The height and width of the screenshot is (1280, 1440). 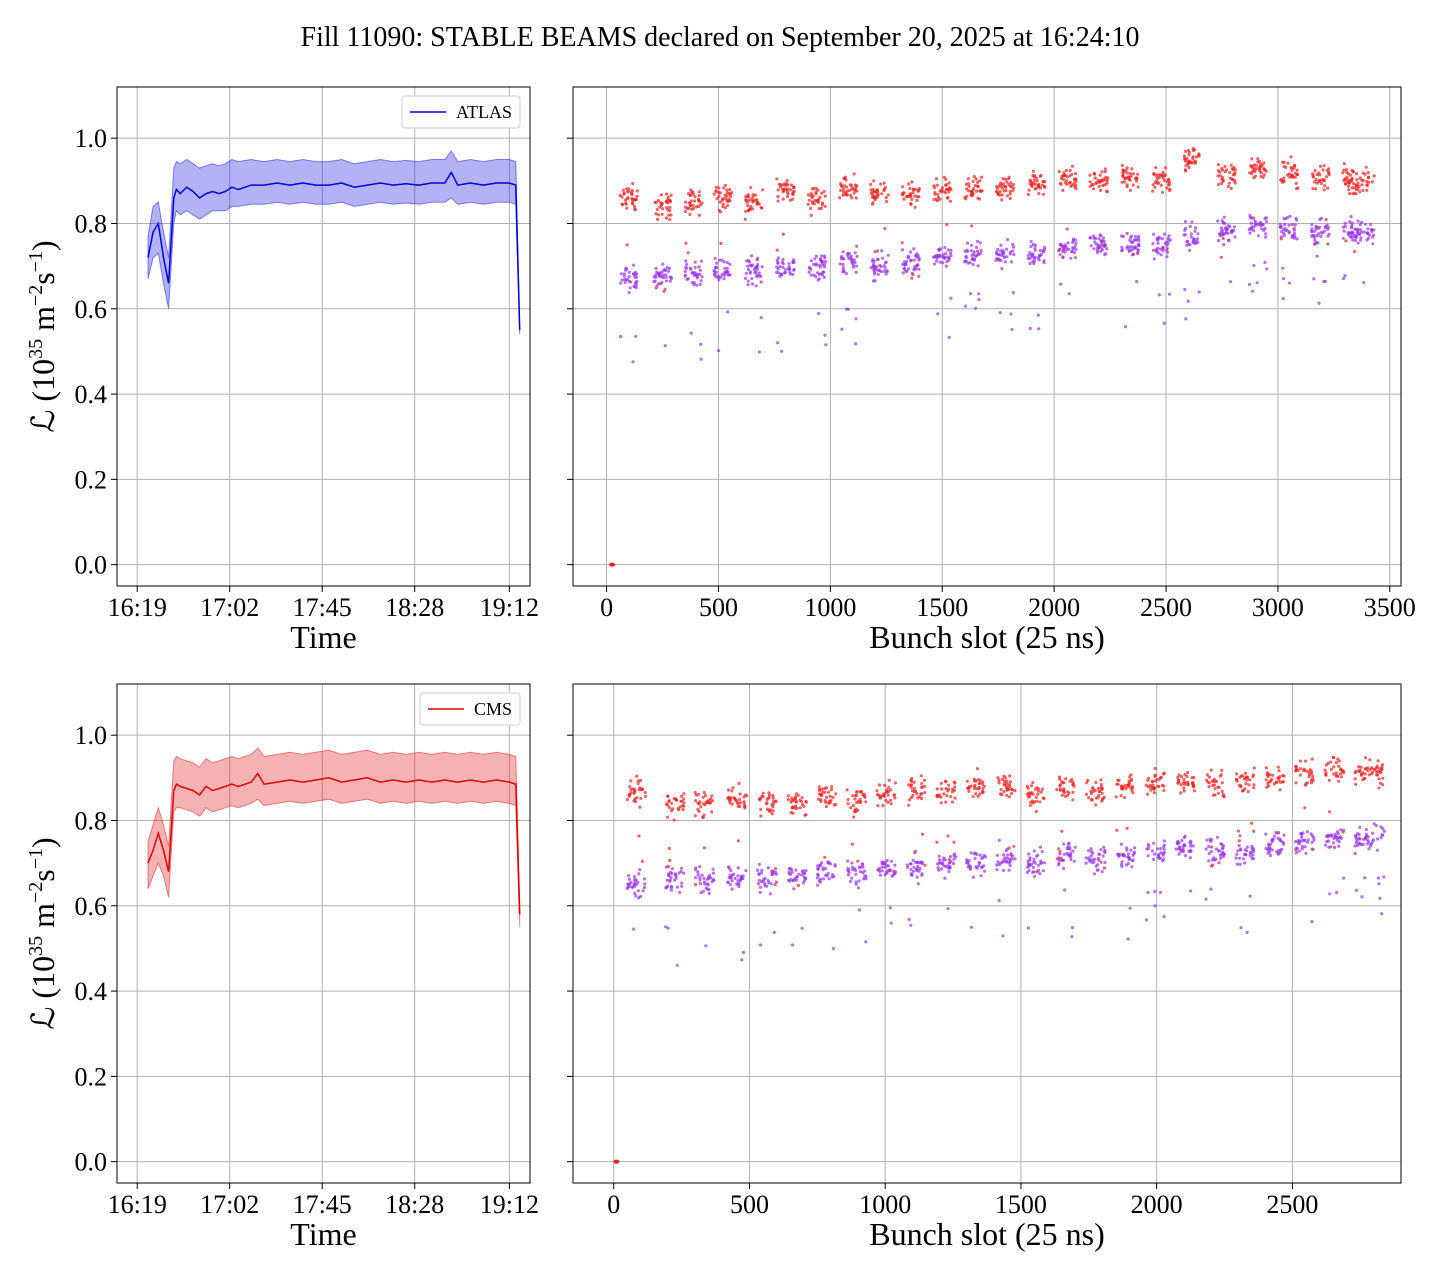 What do you see at coordinates (43, 336) in the screenshot?
I see `y-axis-label: ℒ (1035 m−2s−1)` at bounding box center [43, 336].